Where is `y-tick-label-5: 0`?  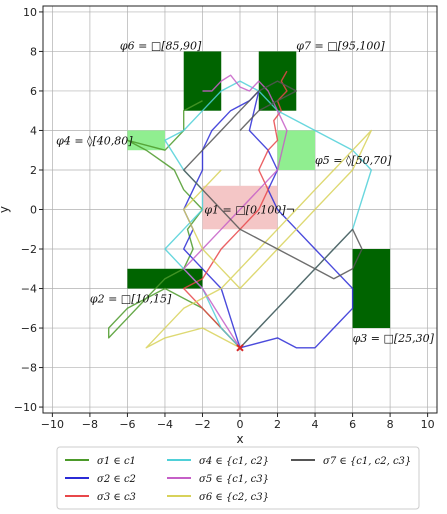 y-tick-label-5: 0 is located at coordinates (33, 210).